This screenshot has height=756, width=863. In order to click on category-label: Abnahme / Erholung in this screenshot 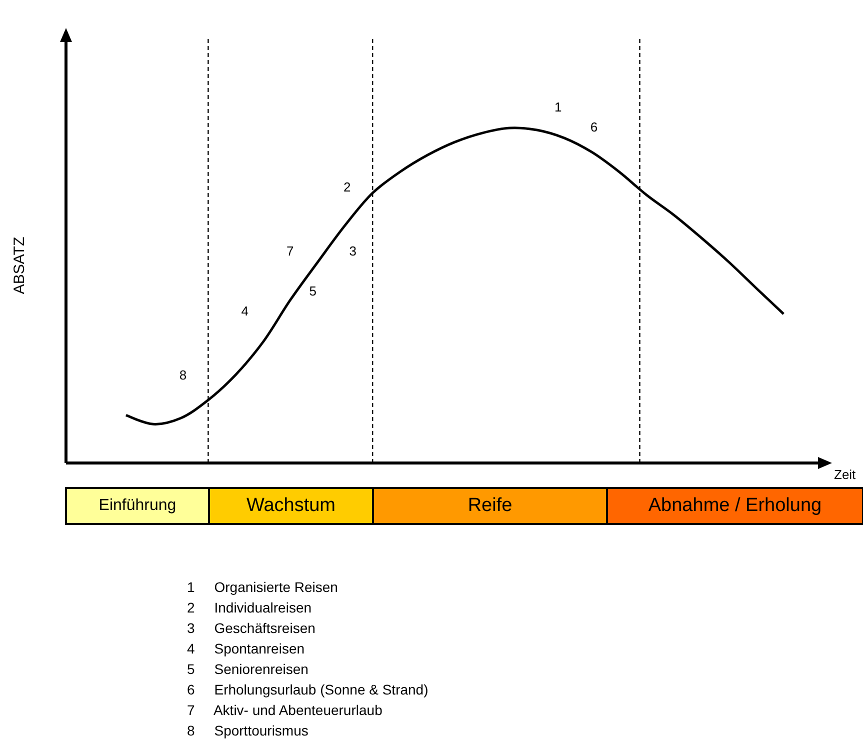, I will do `click(735, 505)`.